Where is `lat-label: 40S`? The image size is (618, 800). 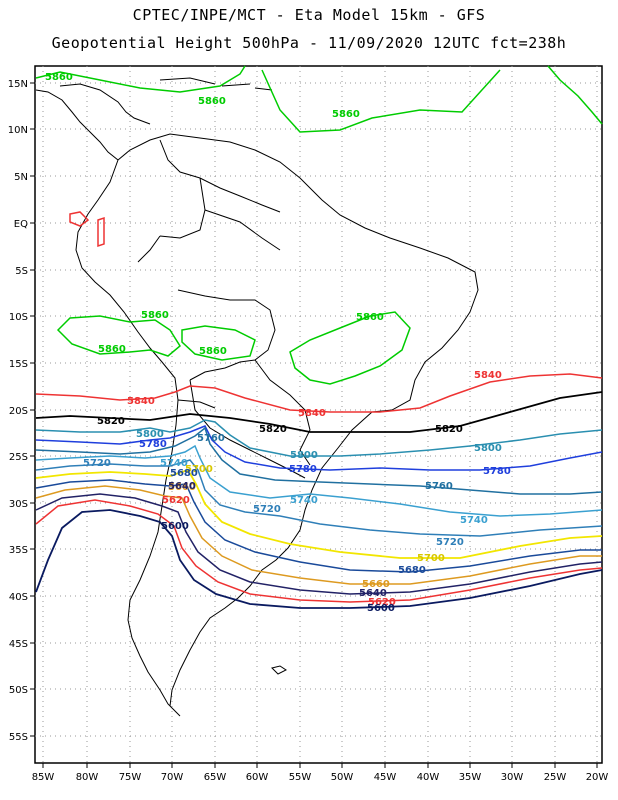 lat-label: 40S is located at coordinates (18, 597).